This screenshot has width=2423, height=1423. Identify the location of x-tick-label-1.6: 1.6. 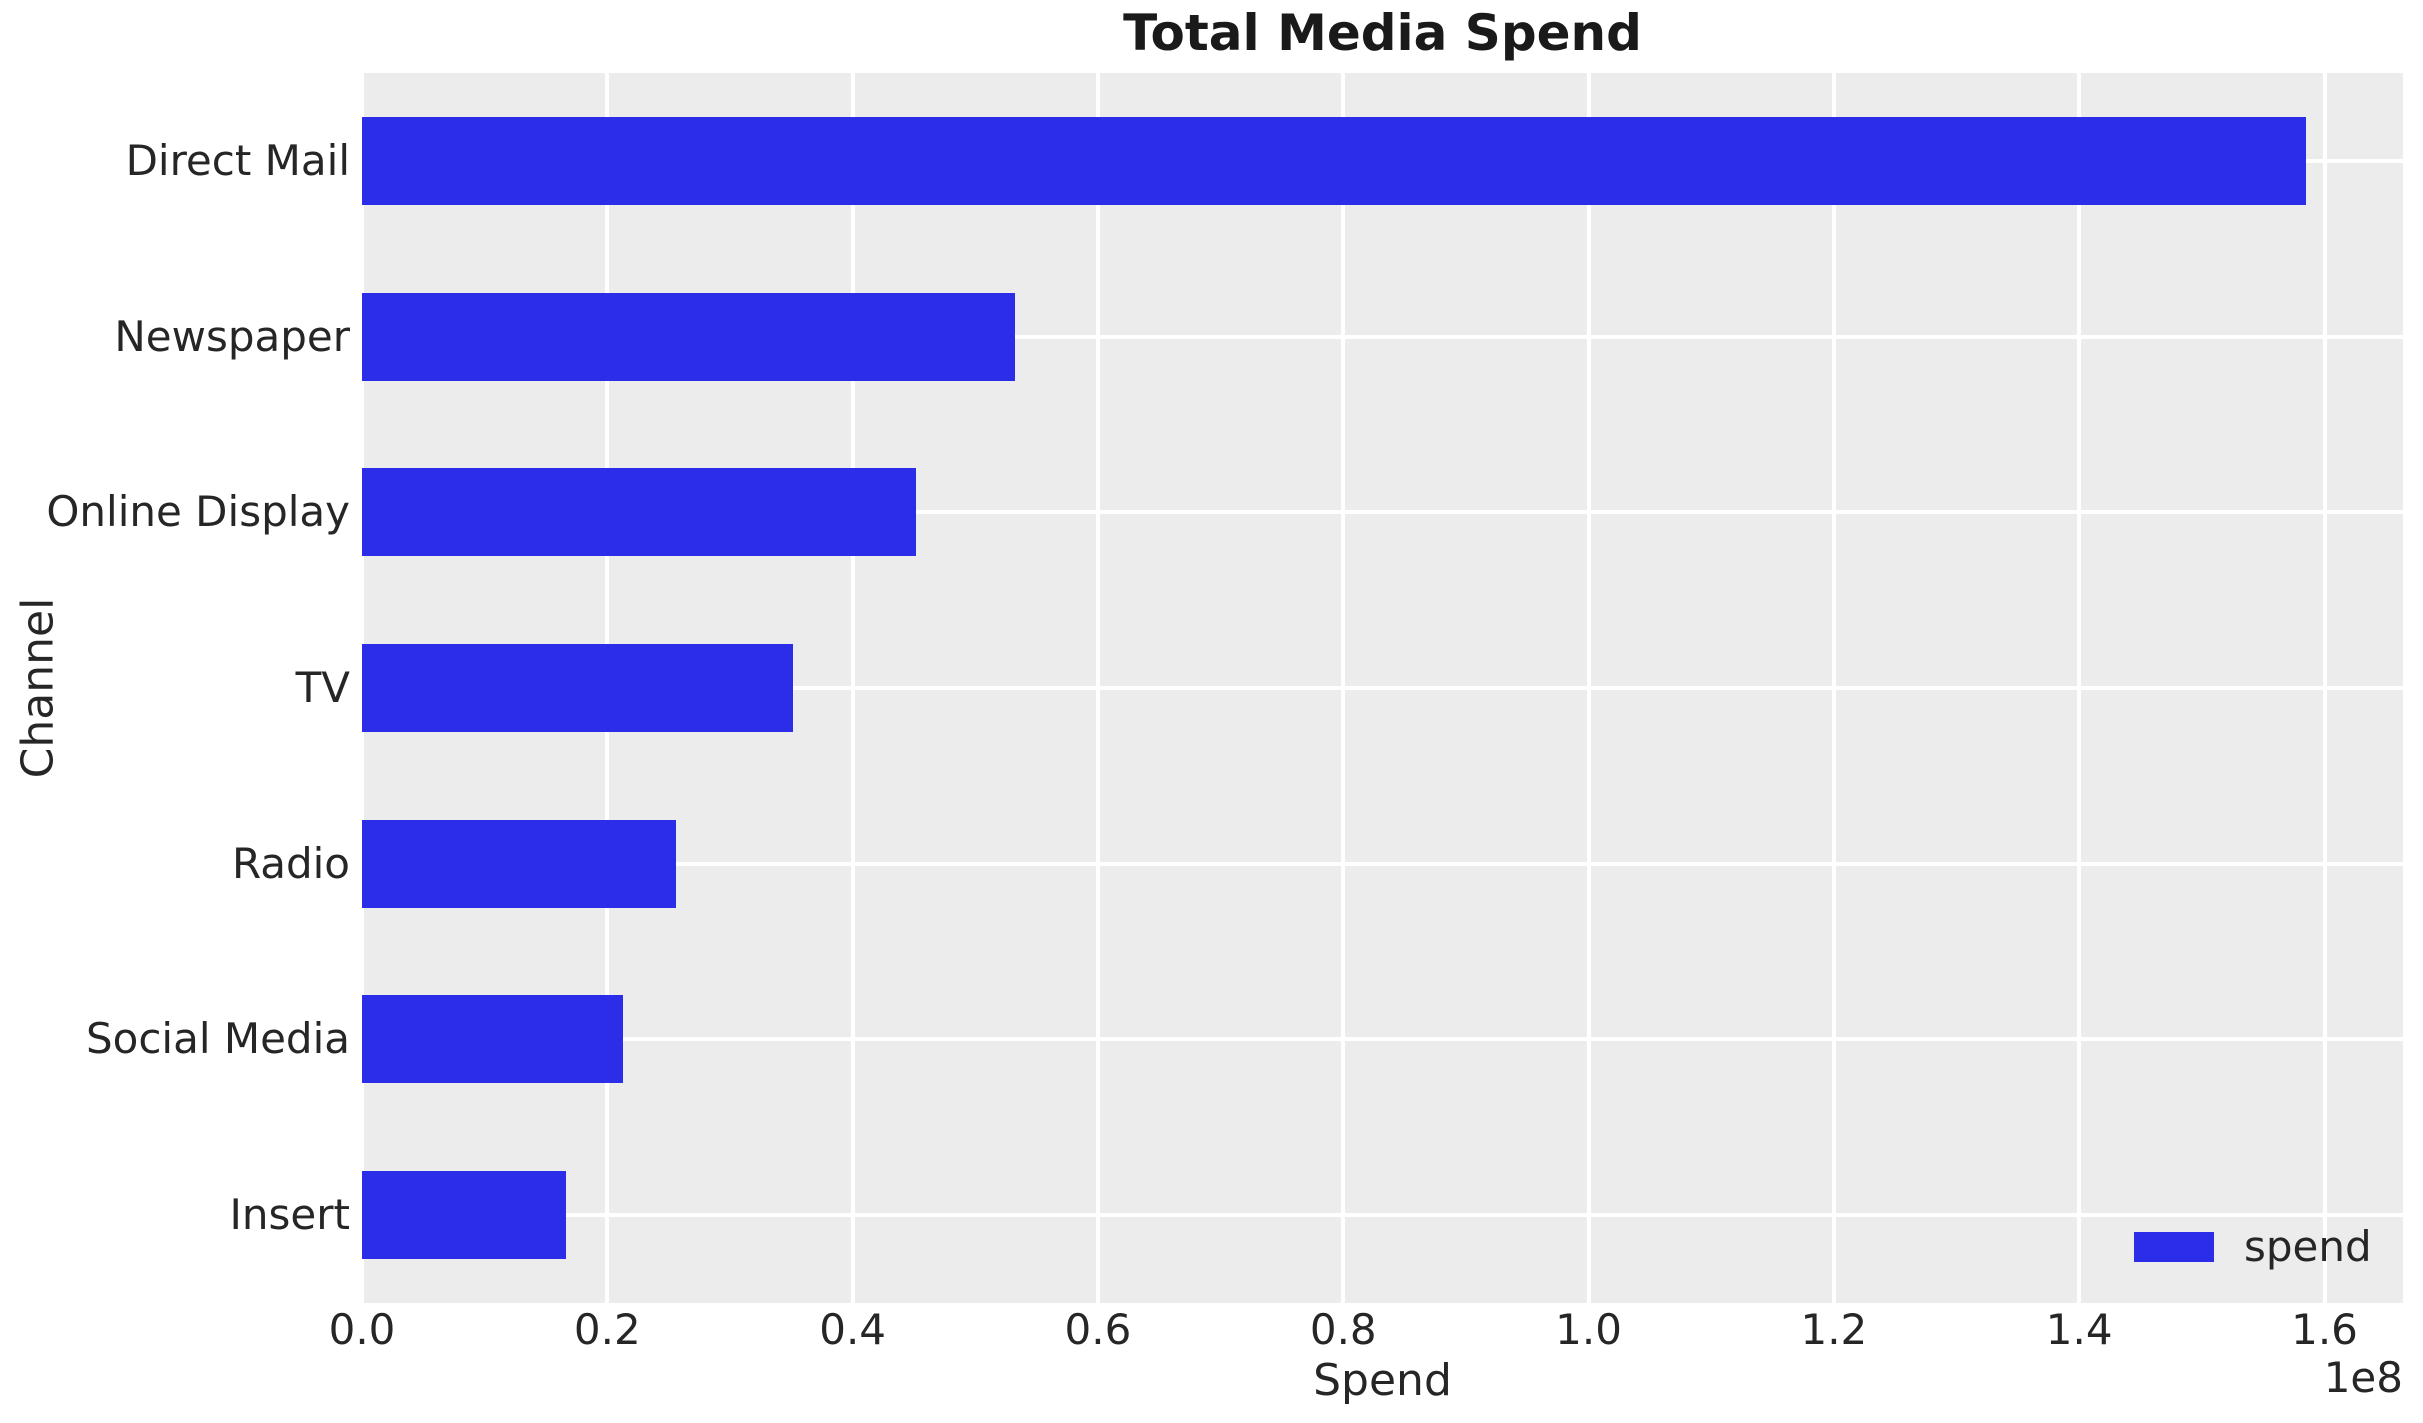
(2324, 1329).